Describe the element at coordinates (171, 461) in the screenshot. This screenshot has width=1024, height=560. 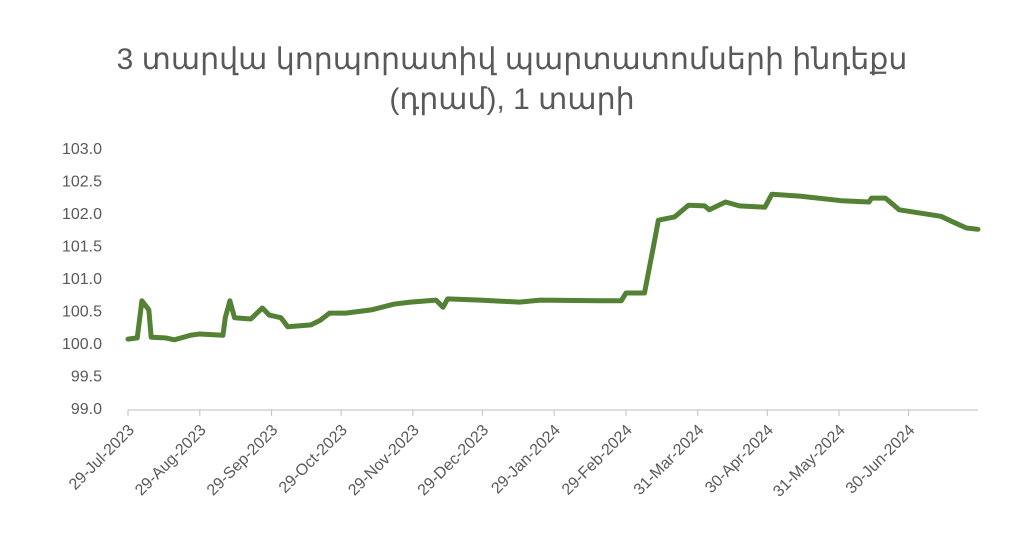
I see `x-tick-label: 29-Aug-2023` at that location.